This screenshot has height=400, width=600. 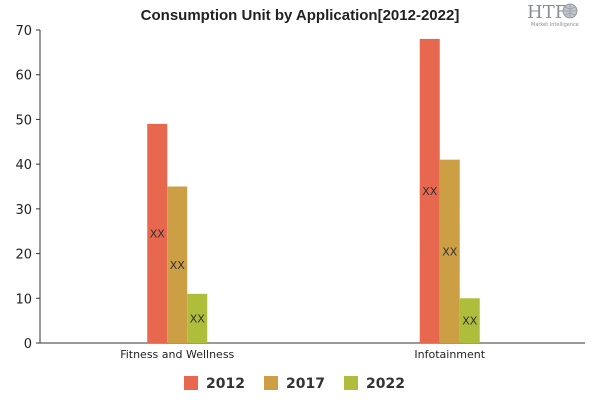 I want to click on htf-logo: HTF Market Intelligence, so click(x=553, y=15).